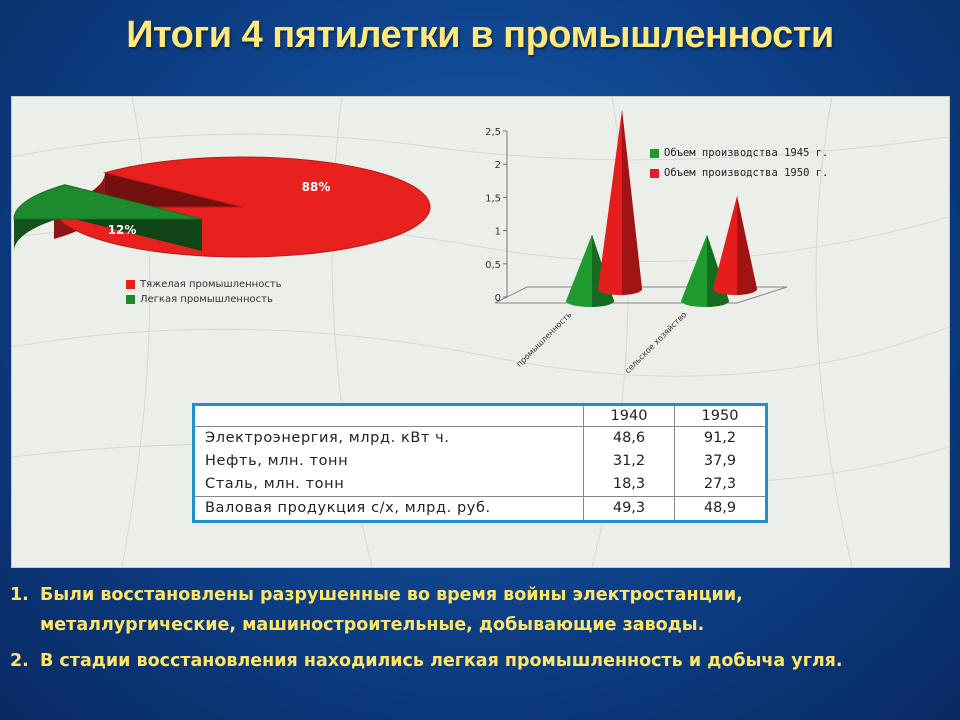 The width and height of the screenshot is (960, 720). What do you see at coordinates (498, 232) in the screenshot?
I see `y-tick-label: 1` at bounding box center [498, 232].